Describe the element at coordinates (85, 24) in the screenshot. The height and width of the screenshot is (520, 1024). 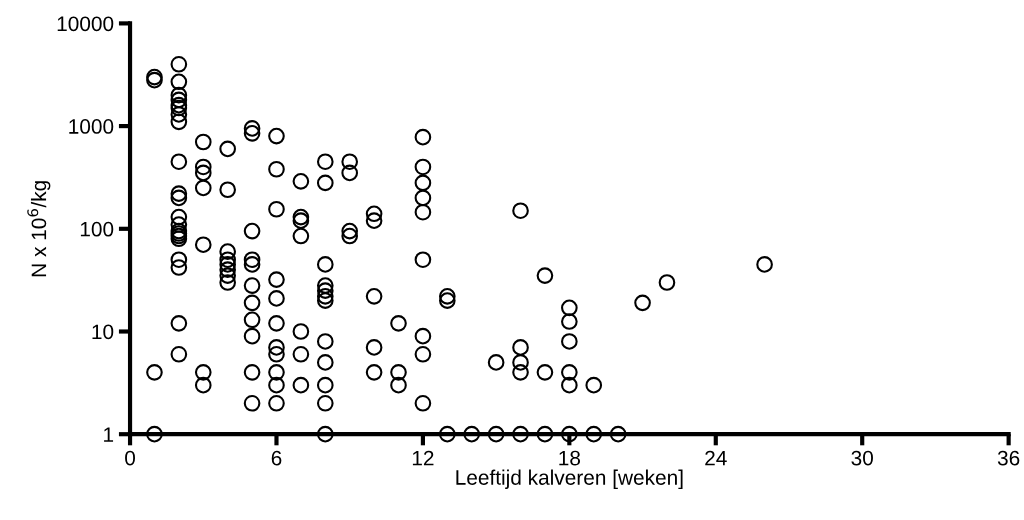
I see `y-tick-label: 10000` at that location.